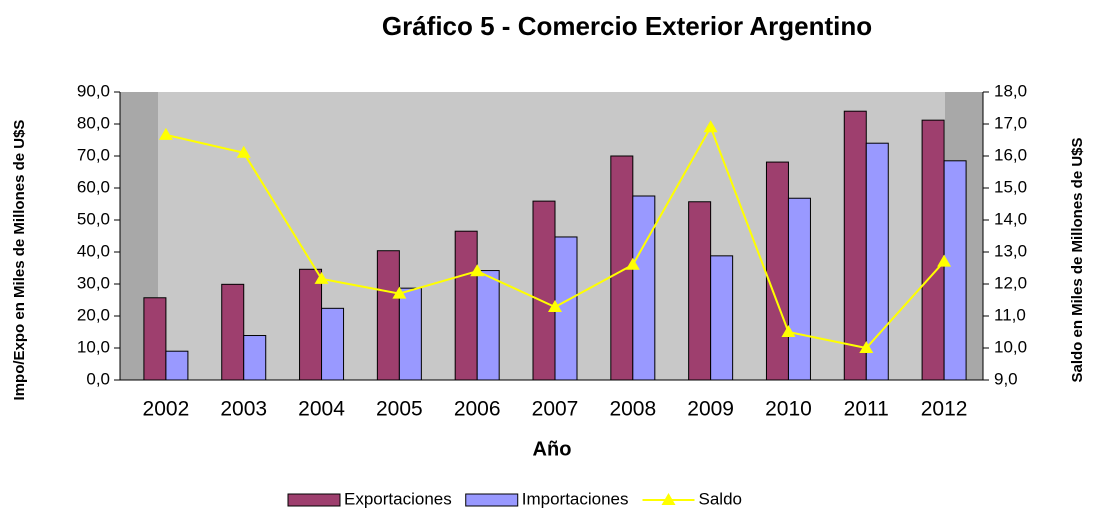  I want to click on y-tick-label: 70,0, so click(93, 154).